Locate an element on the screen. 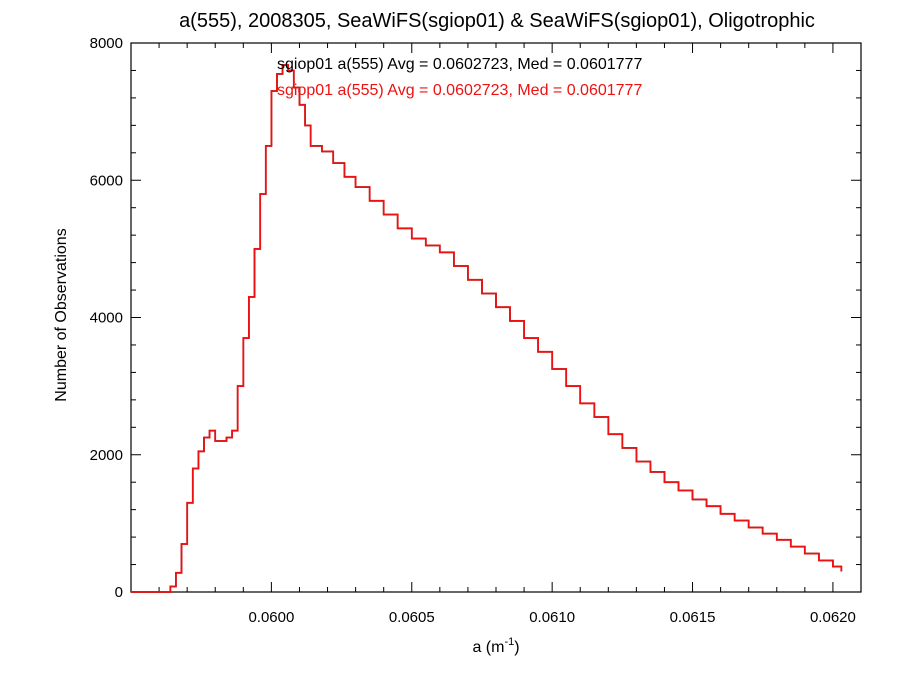 This screenshot has height=675, width=900. y-tick-label: 2000 is located at coordinates (106, 455).